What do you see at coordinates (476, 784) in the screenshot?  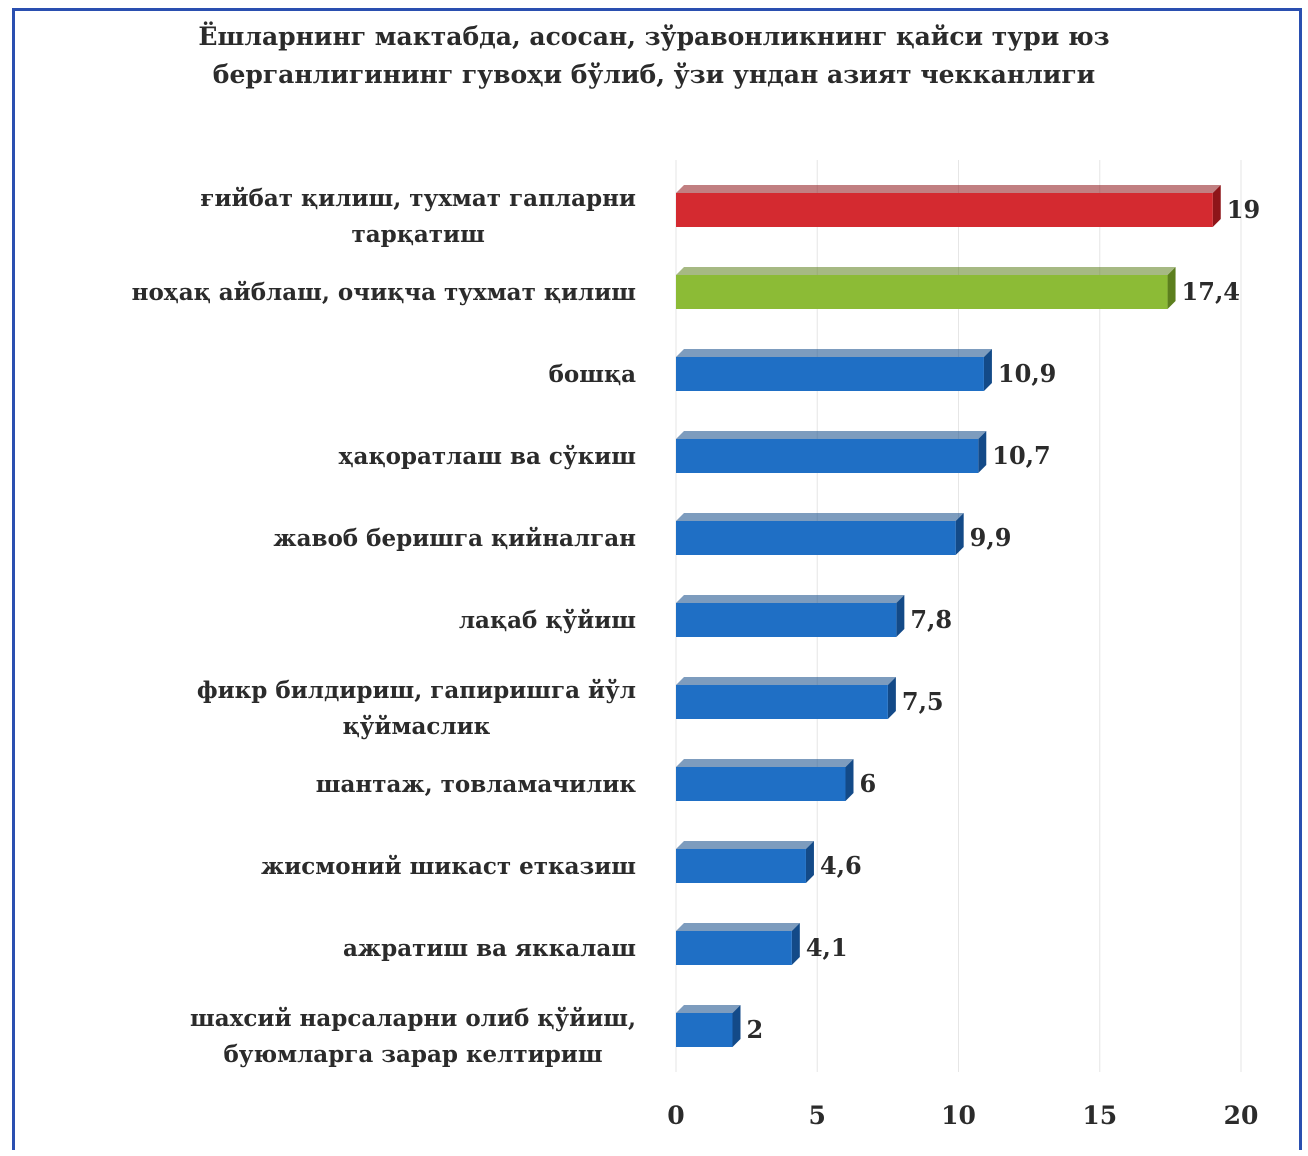 I see `category-label-7: шантаж, товламачилик` at bounding box center [476, 784].